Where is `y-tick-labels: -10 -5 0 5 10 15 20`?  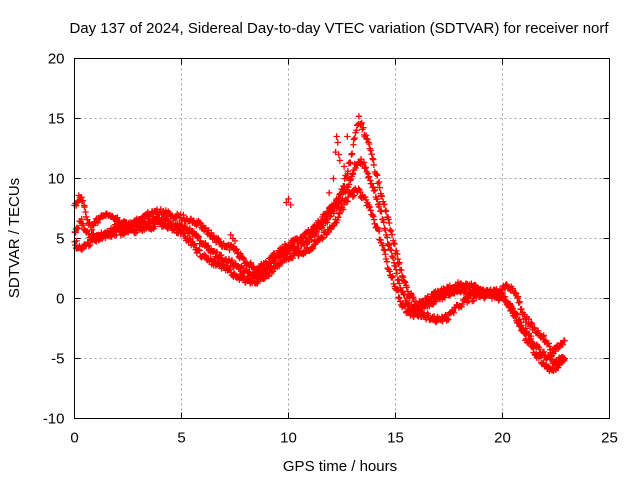
y-tick-labels: -10 -5 0 5 10 15 20 is located at coordinates (54, 239).